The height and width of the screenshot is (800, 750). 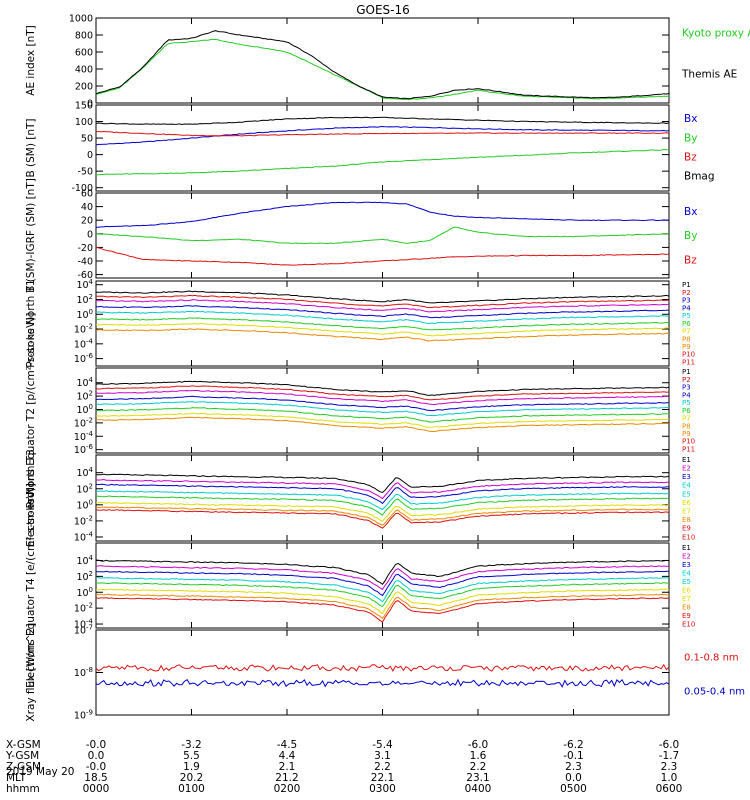 What do you see at coordinates (83, 715) in the screenshot?
I see `y-tick-label: 10-9` at bounding box center [83, 715].